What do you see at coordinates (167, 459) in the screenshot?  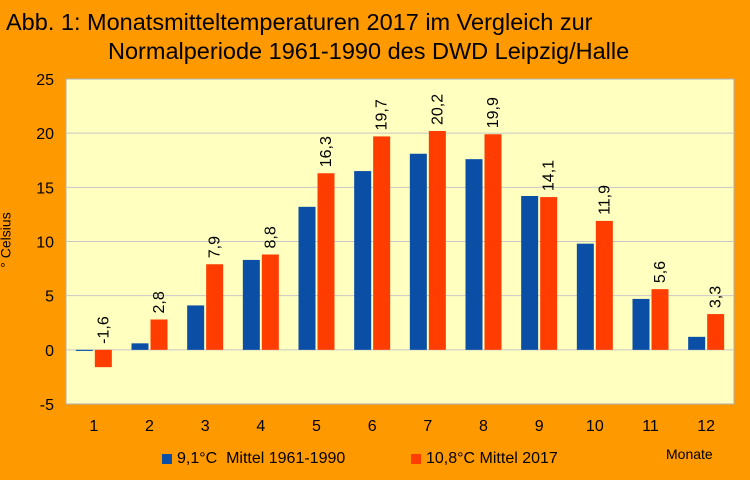 I see `legend-swatch-series1` at bounding box center [167, 459].